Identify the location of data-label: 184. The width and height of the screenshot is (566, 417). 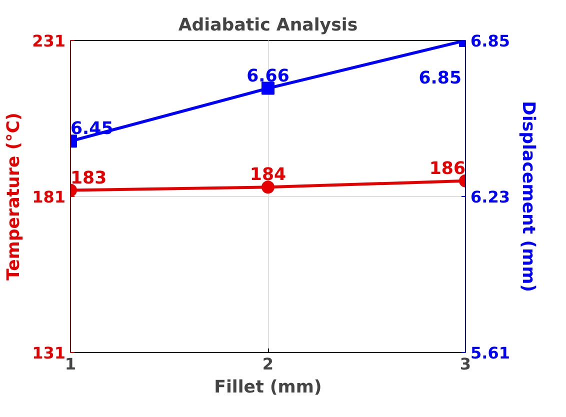
(268, 175).